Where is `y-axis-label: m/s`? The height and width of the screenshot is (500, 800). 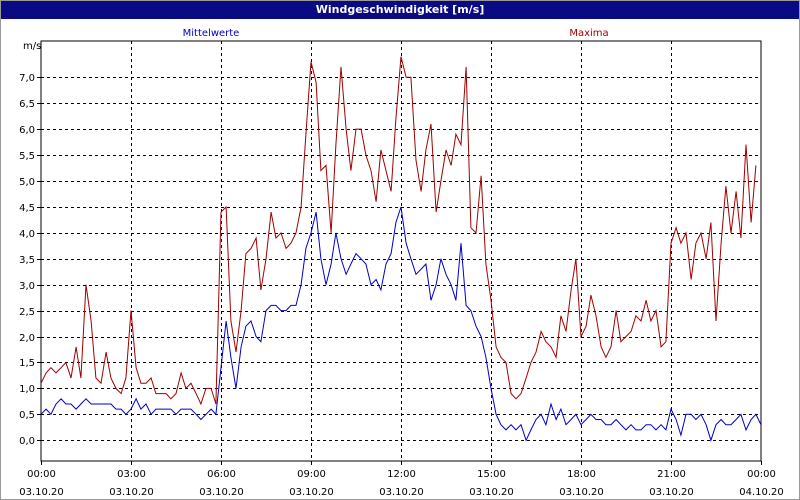 y-axis-label: m/s is located at coordinates (32, 46).